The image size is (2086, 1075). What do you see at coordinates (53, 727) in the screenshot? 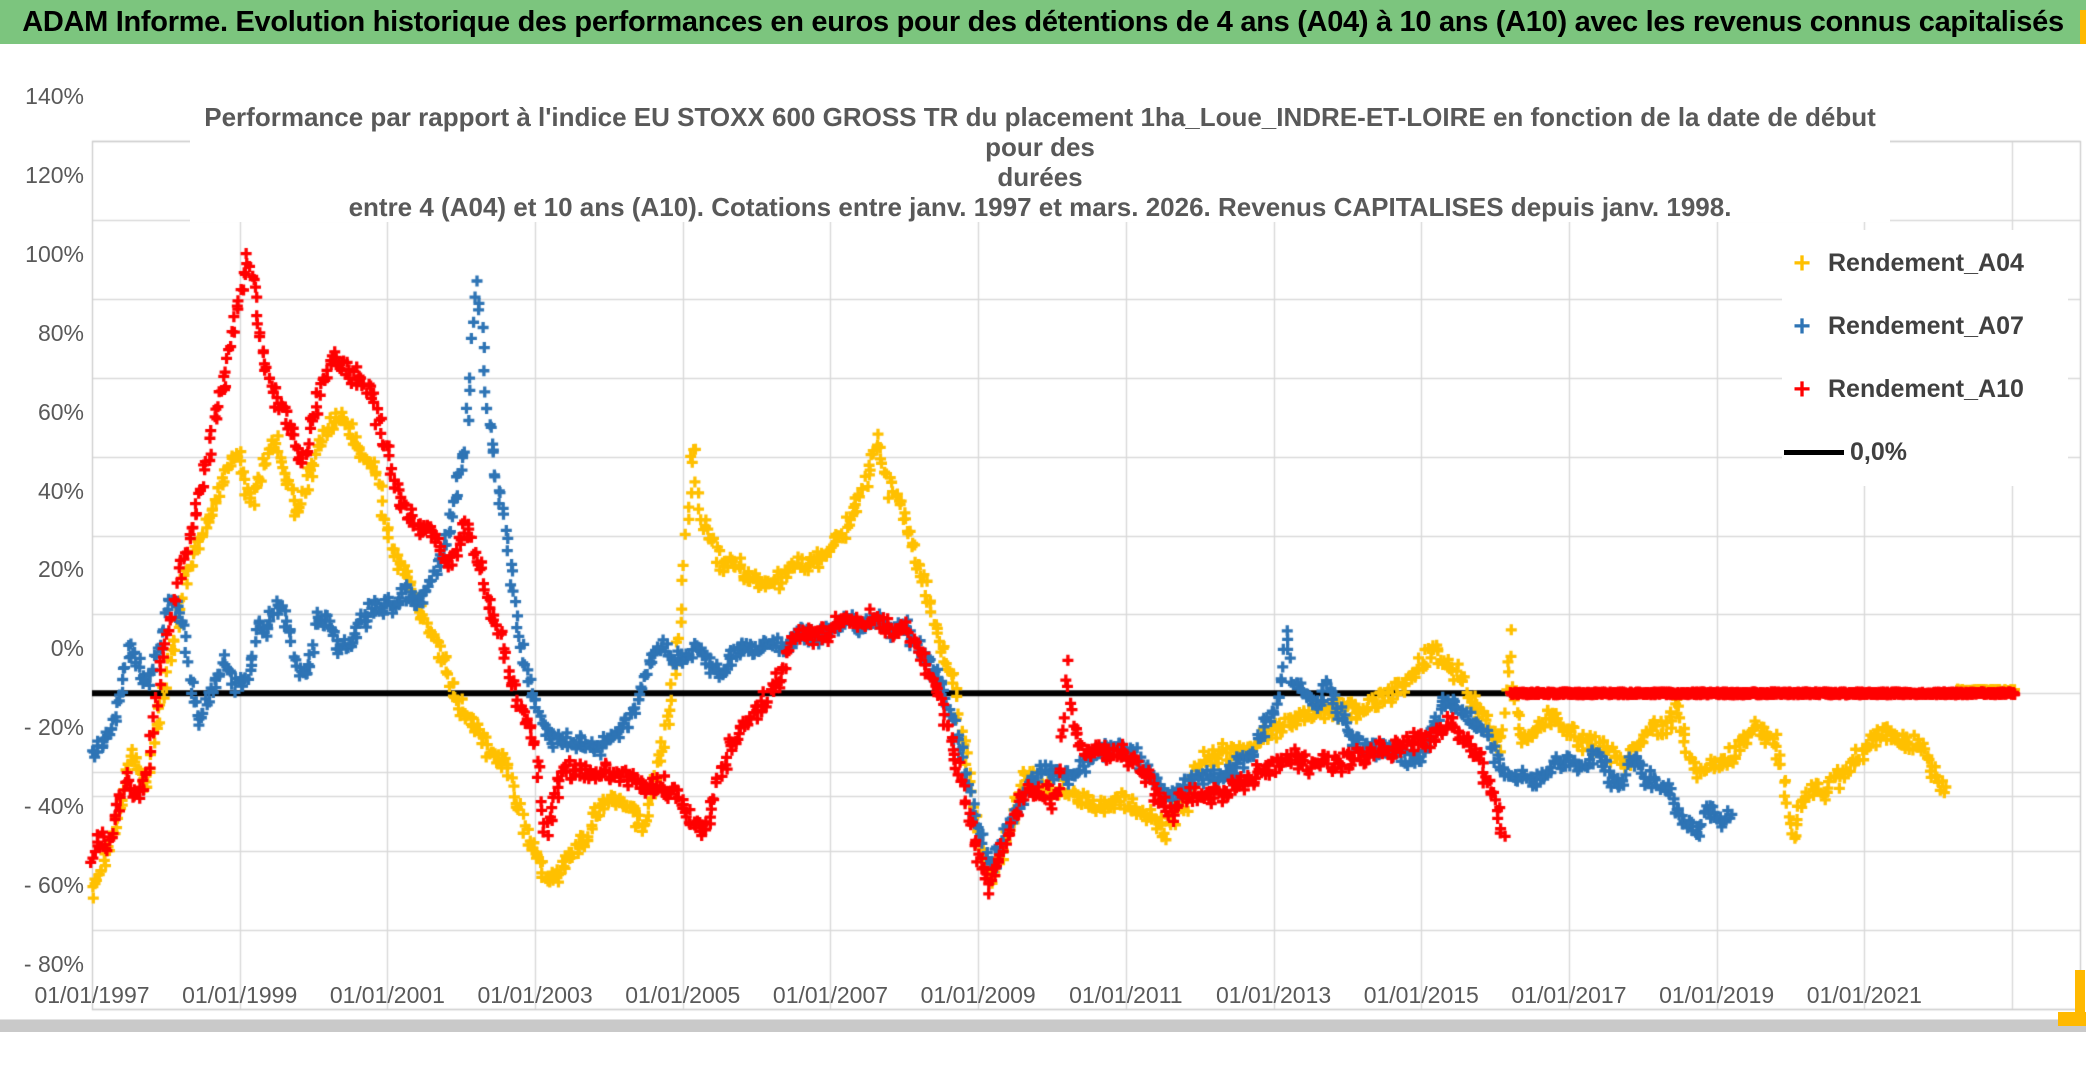
I see `y-tick-label: - 20%` at bounding box center [53, 727].